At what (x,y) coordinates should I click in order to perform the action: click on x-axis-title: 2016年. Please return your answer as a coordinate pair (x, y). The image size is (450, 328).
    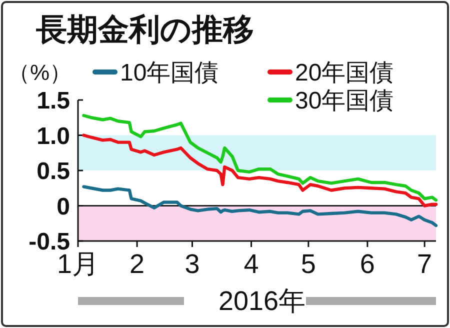
    Looking at the image, I should click on (262, 301).